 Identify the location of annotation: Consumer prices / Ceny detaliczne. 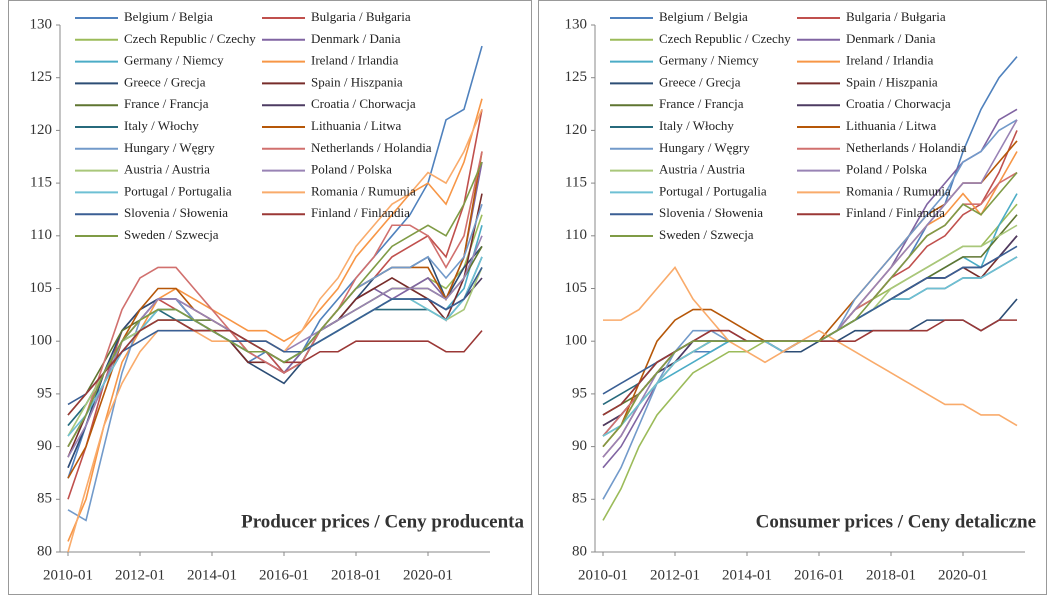
(896, 521).